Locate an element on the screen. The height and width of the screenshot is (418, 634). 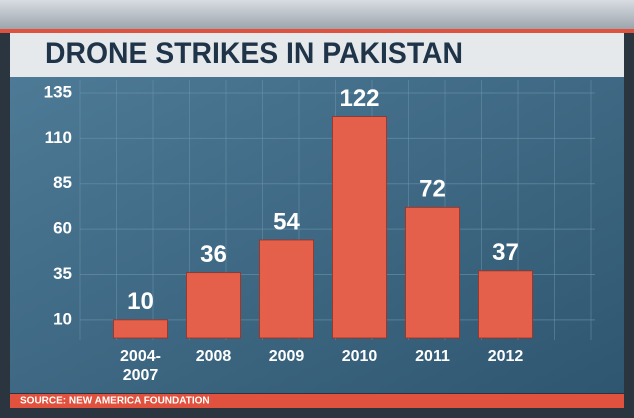
x-tick-label: 2010 is located at coordinates (359, 356).